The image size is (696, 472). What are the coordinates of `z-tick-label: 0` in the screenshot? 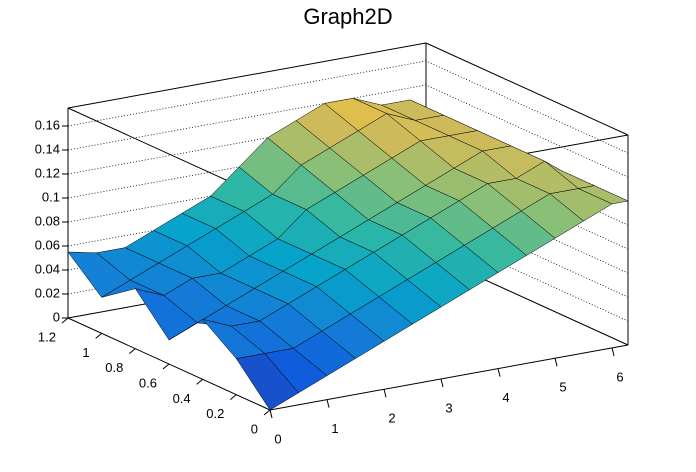 It's located at (56, 316).